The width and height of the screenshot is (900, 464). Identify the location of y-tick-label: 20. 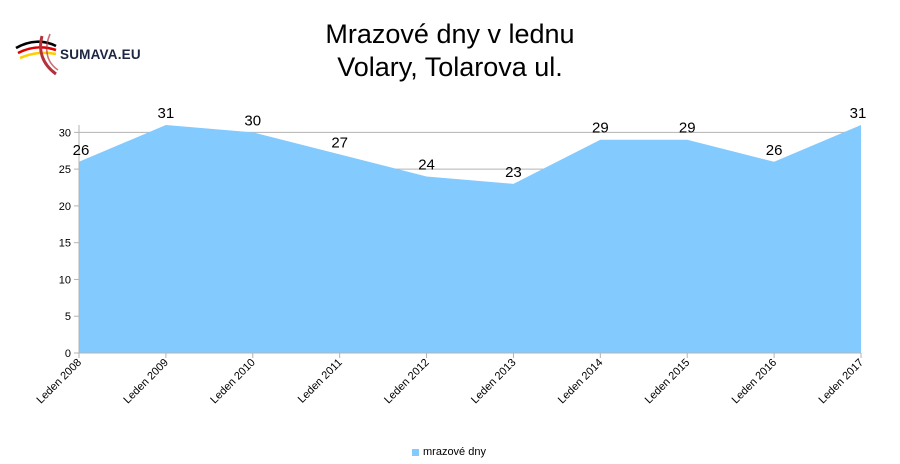
(65, 207).